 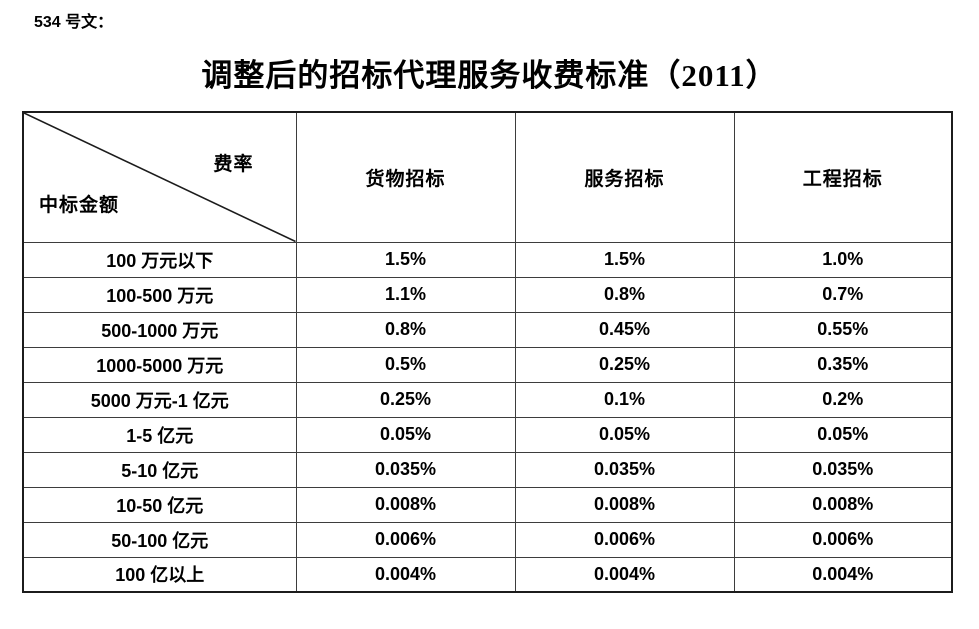 I want to click on diagonal-divider-line, so click(x=160, y=177).